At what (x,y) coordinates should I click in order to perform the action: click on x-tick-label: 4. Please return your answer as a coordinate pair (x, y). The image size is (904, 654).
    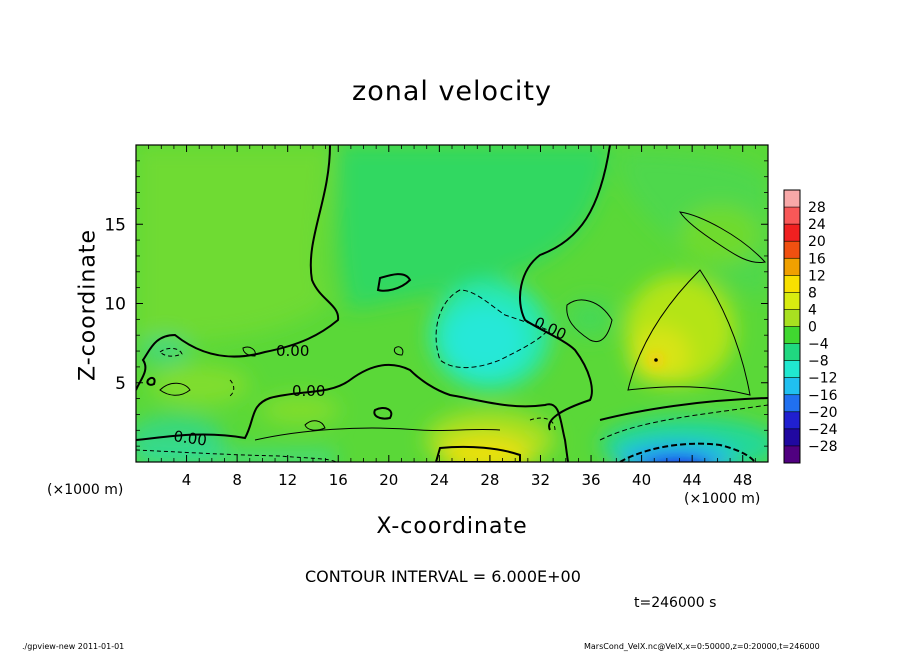
    Looking at the image, I should click on (187, 480).